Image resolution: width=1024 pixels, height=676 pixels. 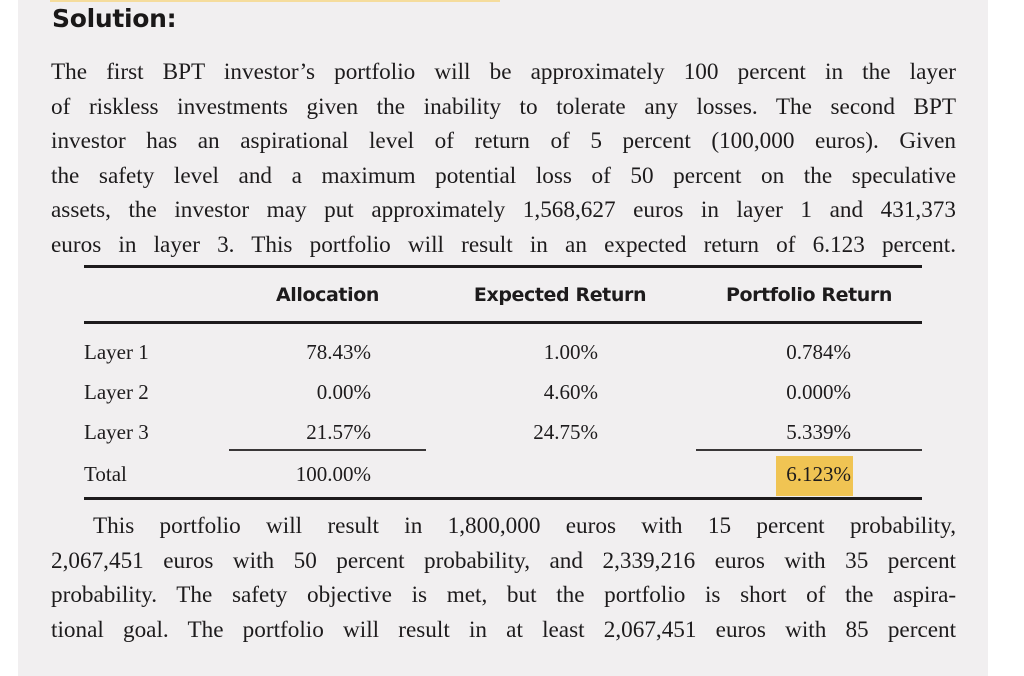 I want to click on header-expected-return: Expected Return, so click(x=560, y=295).